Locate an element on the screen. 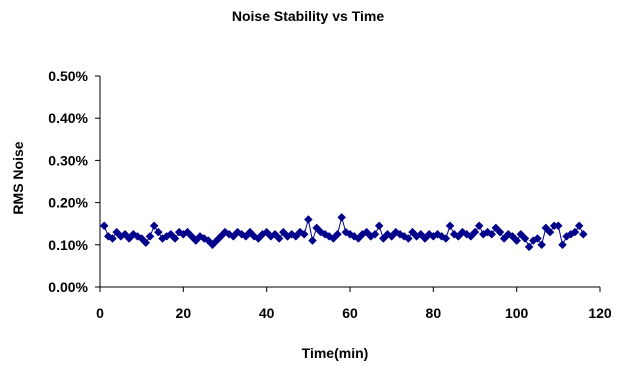 Image resolution: width=617 pixels, height=374 pixels. y-tick-label: 0.10% is located at coordinates (68, 245).